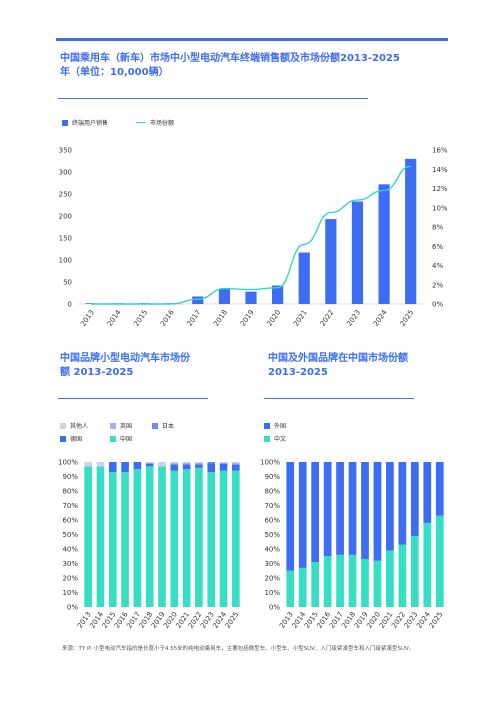 Image resolution: width=504 pixels, height=708 pixels. I want to click on legend-item-foreign: 外国, so click(275, 425).